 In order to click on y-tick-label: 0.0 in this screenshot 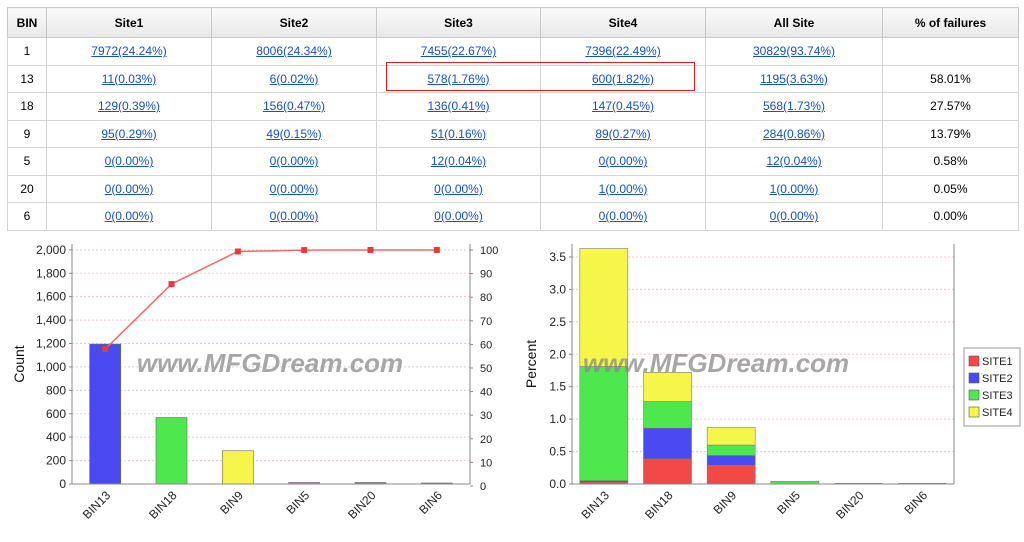, I will do `click(557, 484)`.